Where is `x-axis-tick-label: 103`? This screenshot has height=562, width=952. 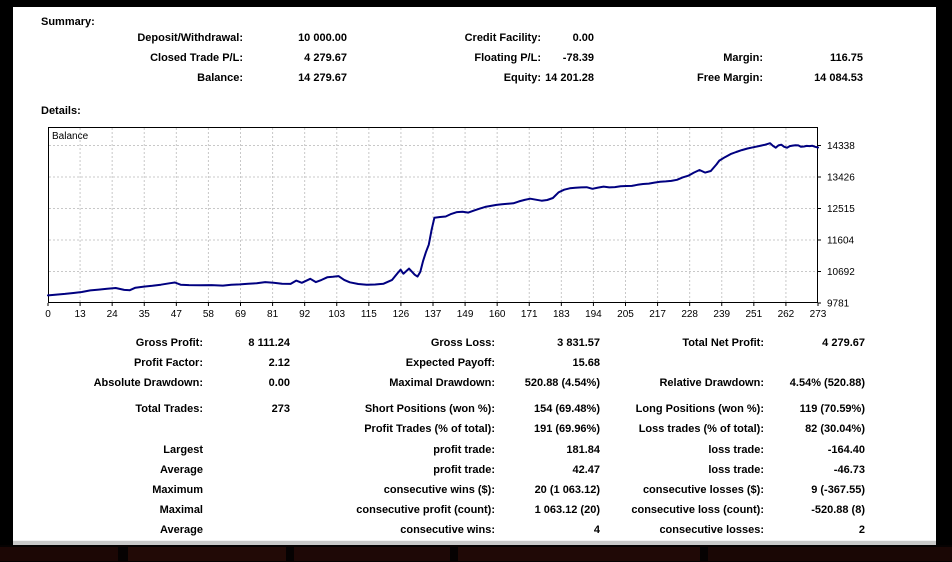 x-axis-tick-label: 103 is located at coordinates (336, 314).